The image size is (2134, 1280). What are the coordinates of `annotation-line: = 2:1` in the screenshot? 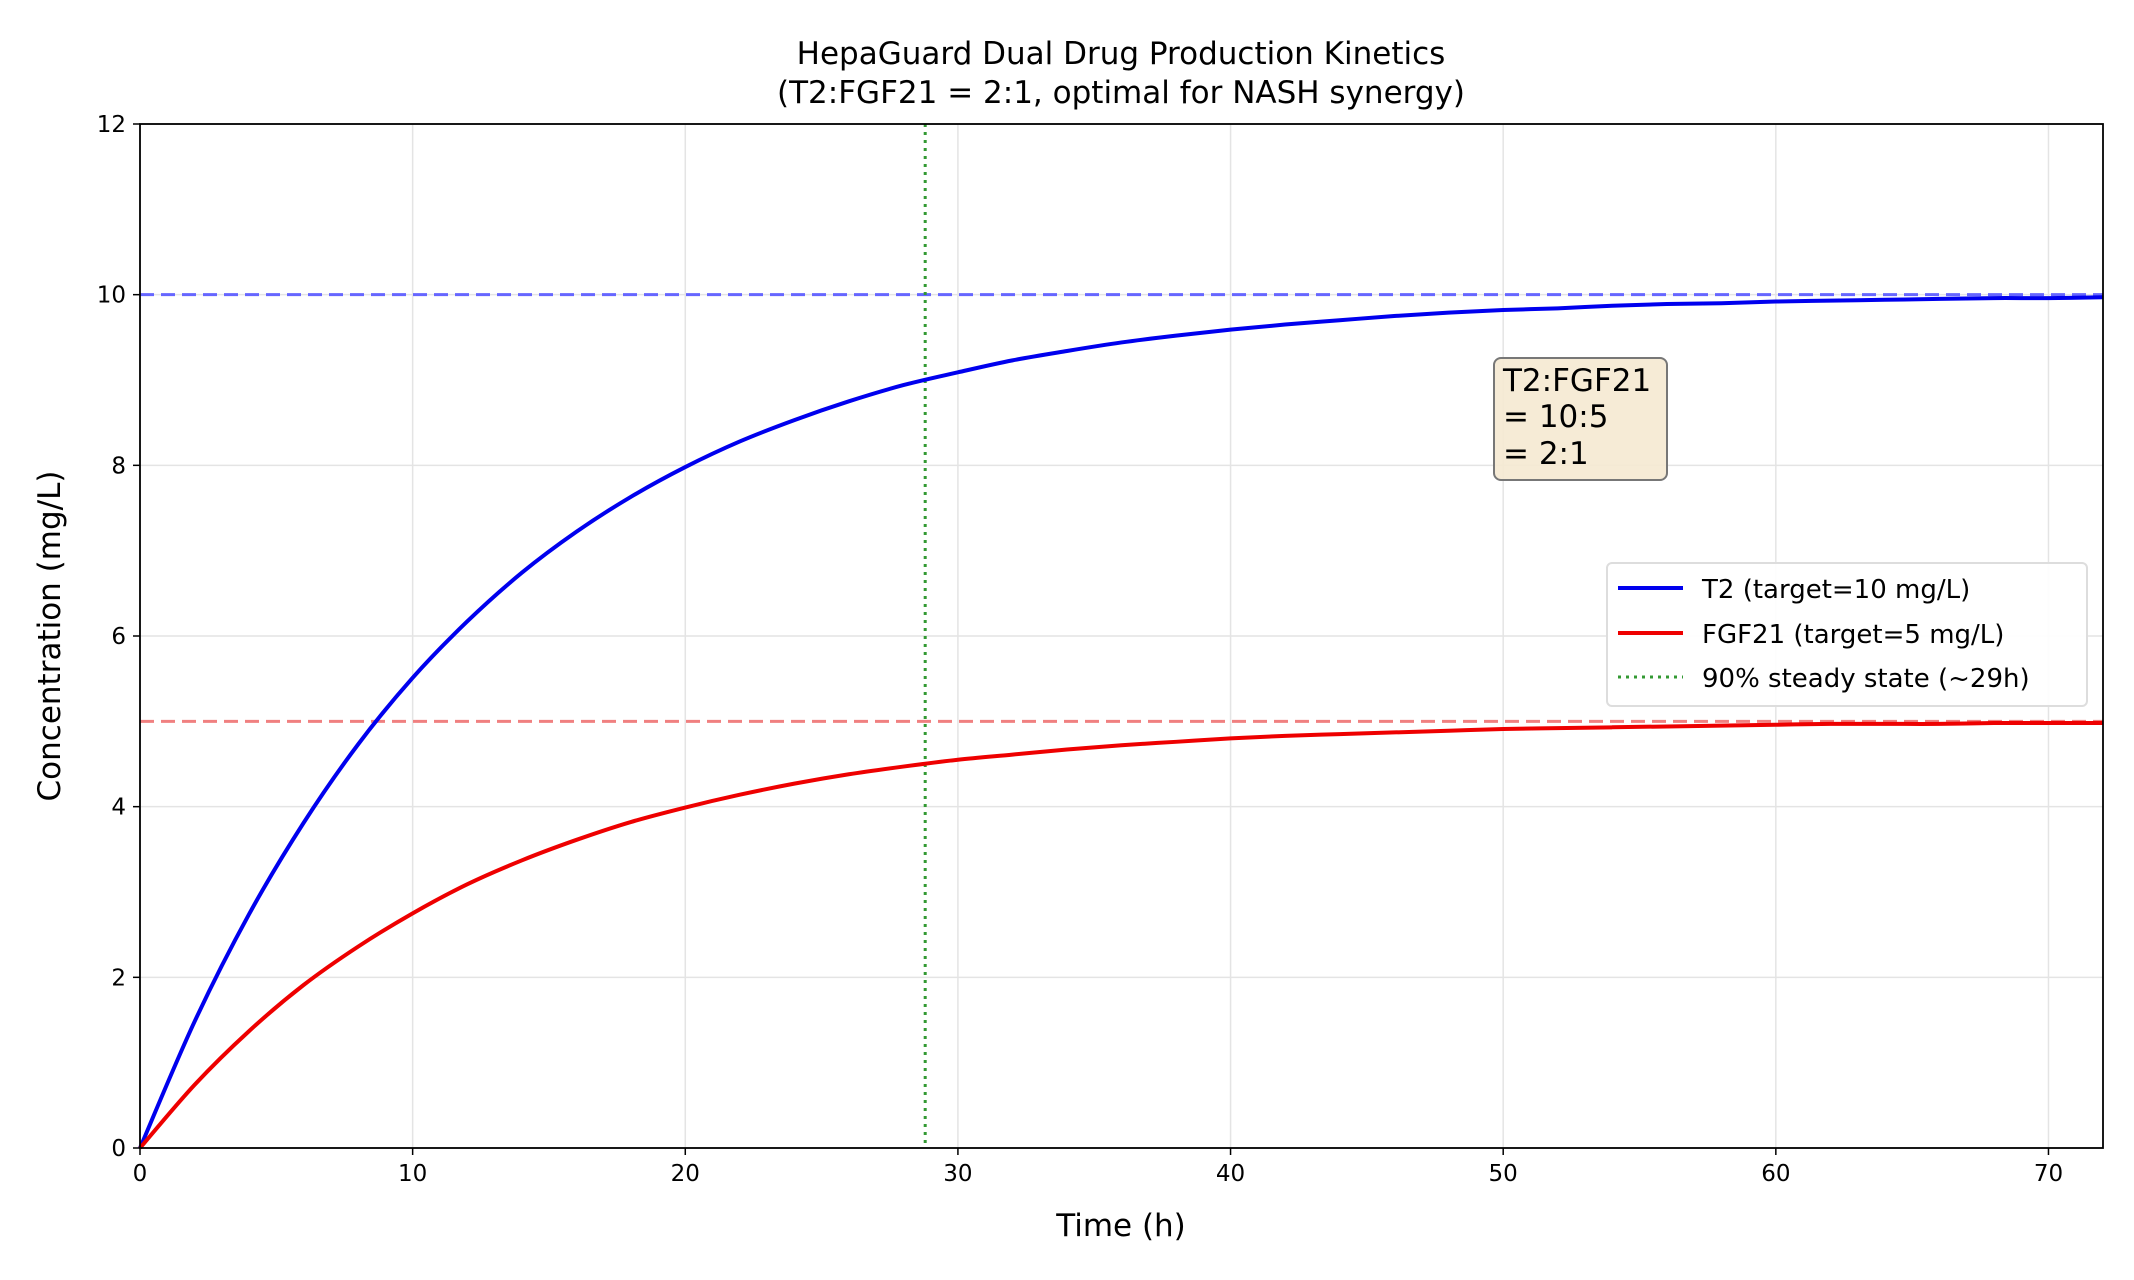 It's located at (1546, 454).